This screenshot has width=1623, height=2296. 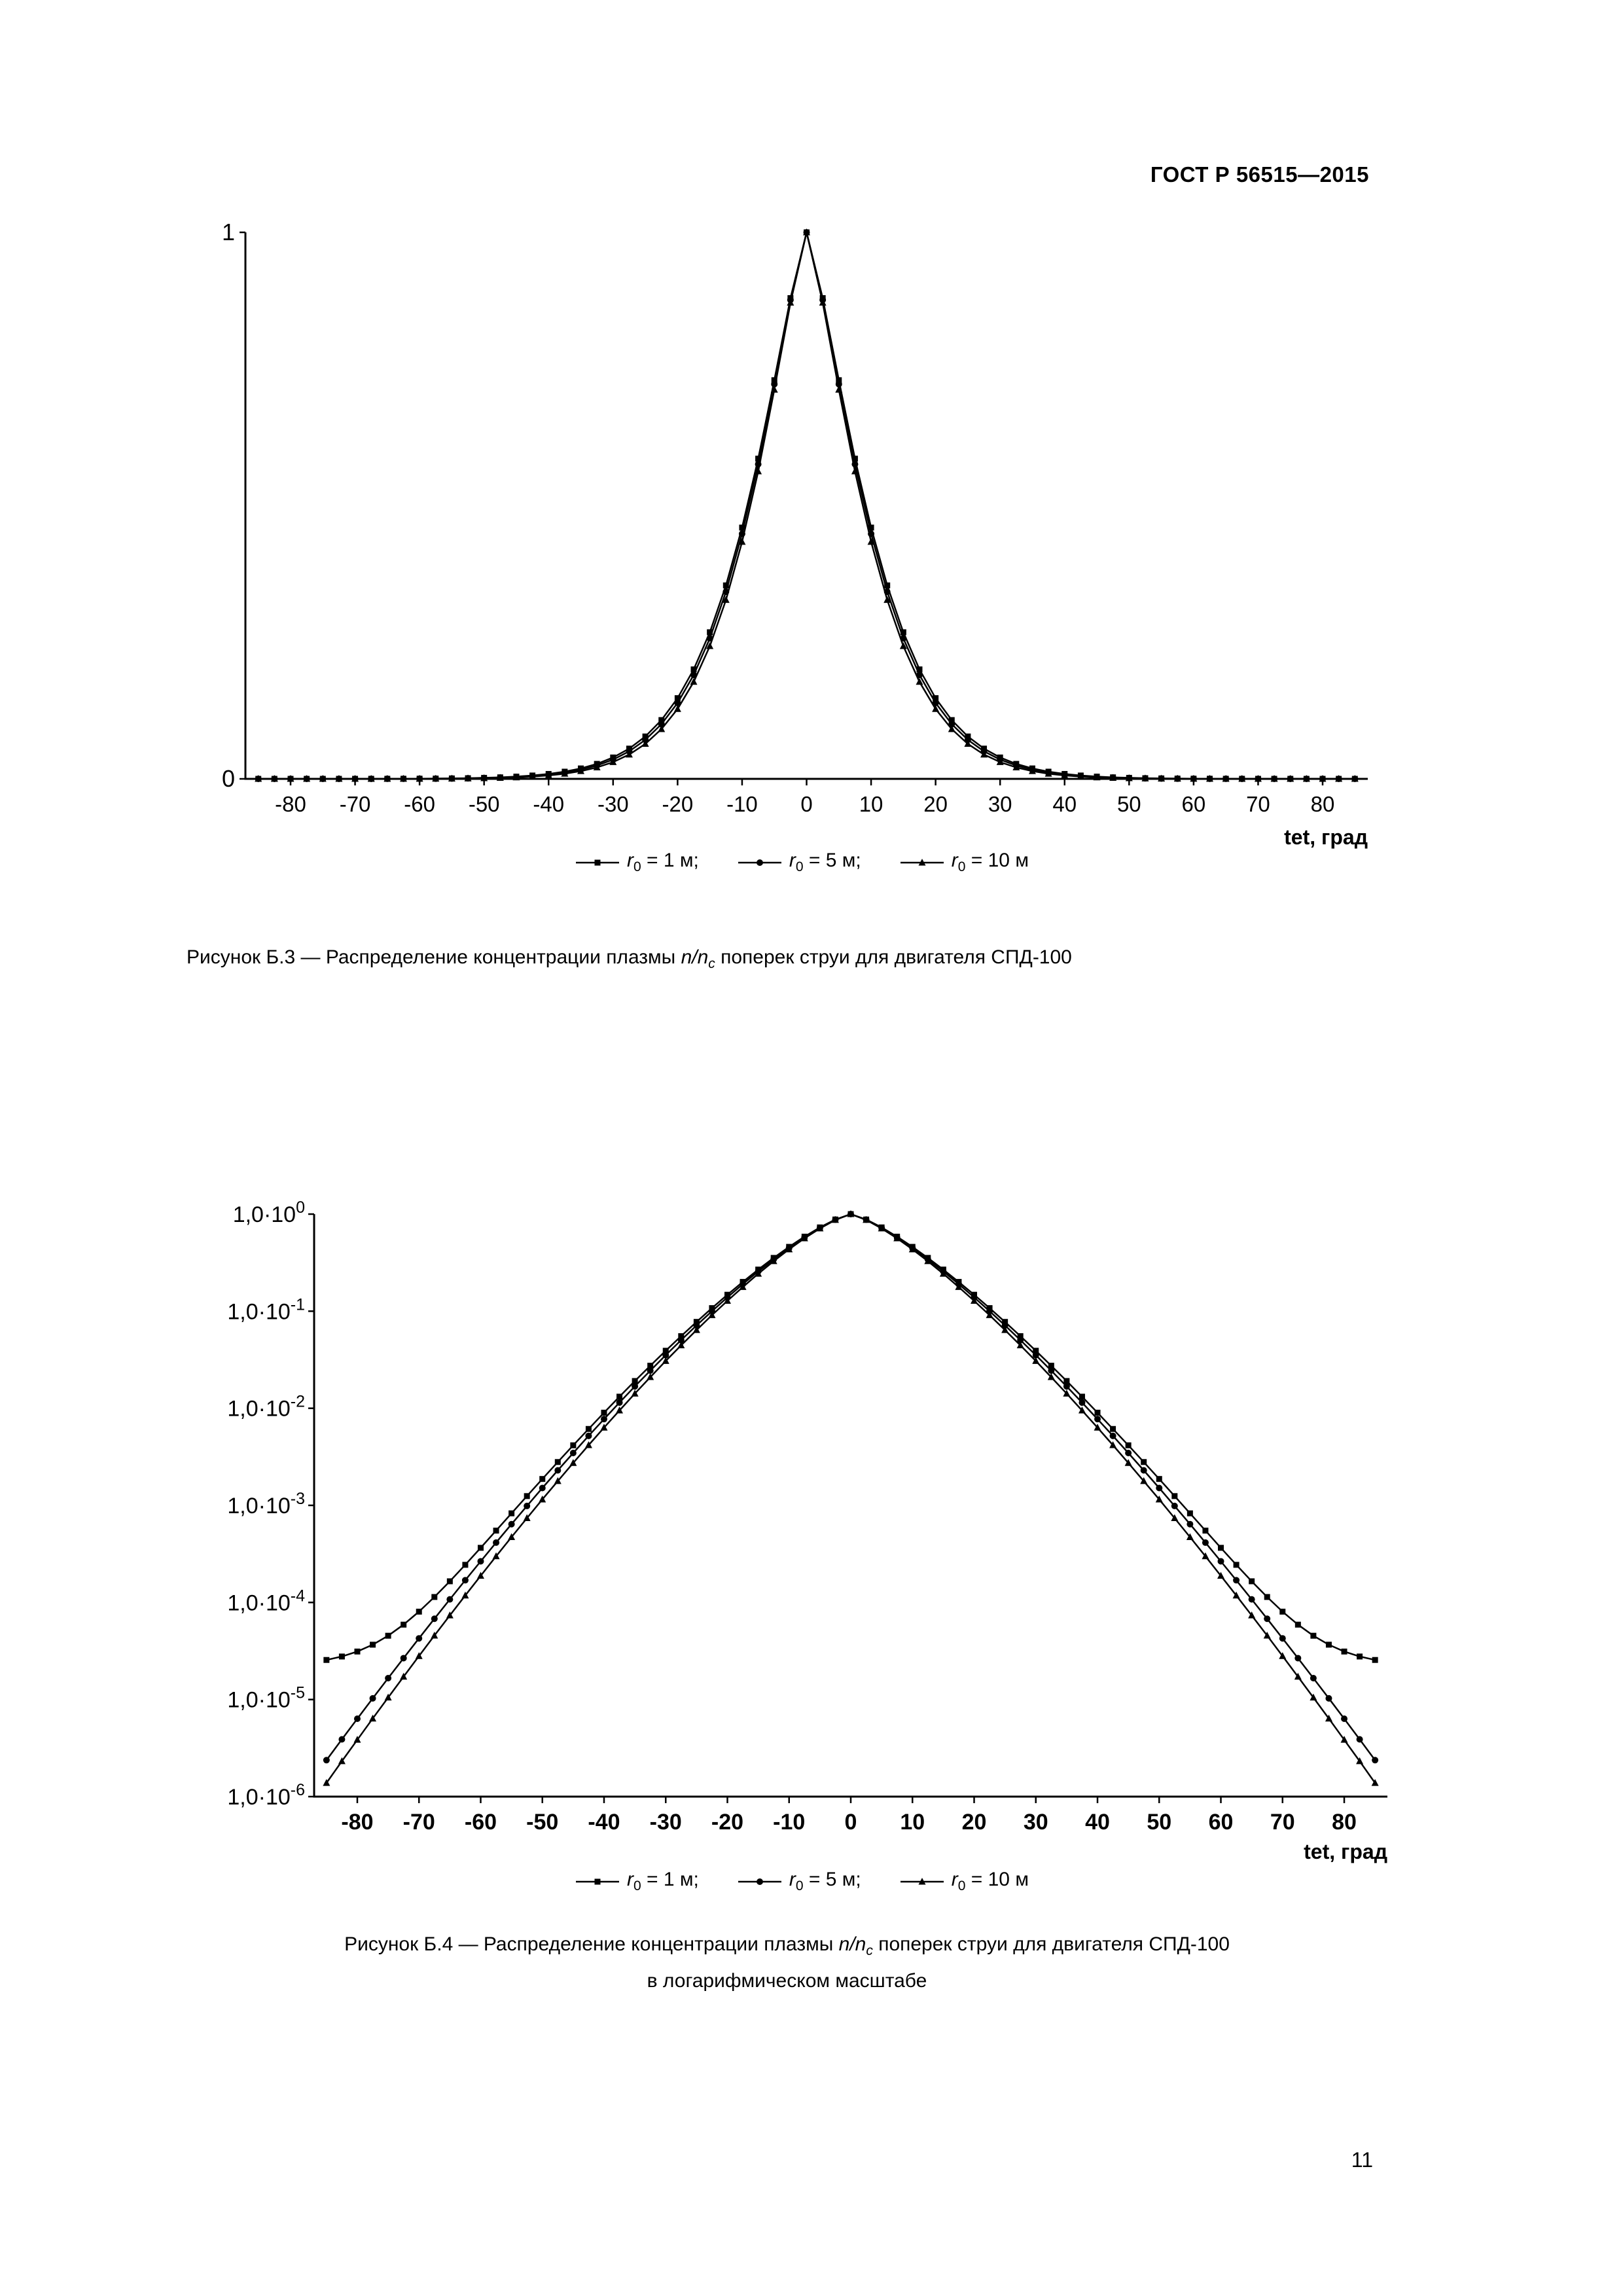 I want to click on x-tick-label: 70, so click(x=1258, y=804).